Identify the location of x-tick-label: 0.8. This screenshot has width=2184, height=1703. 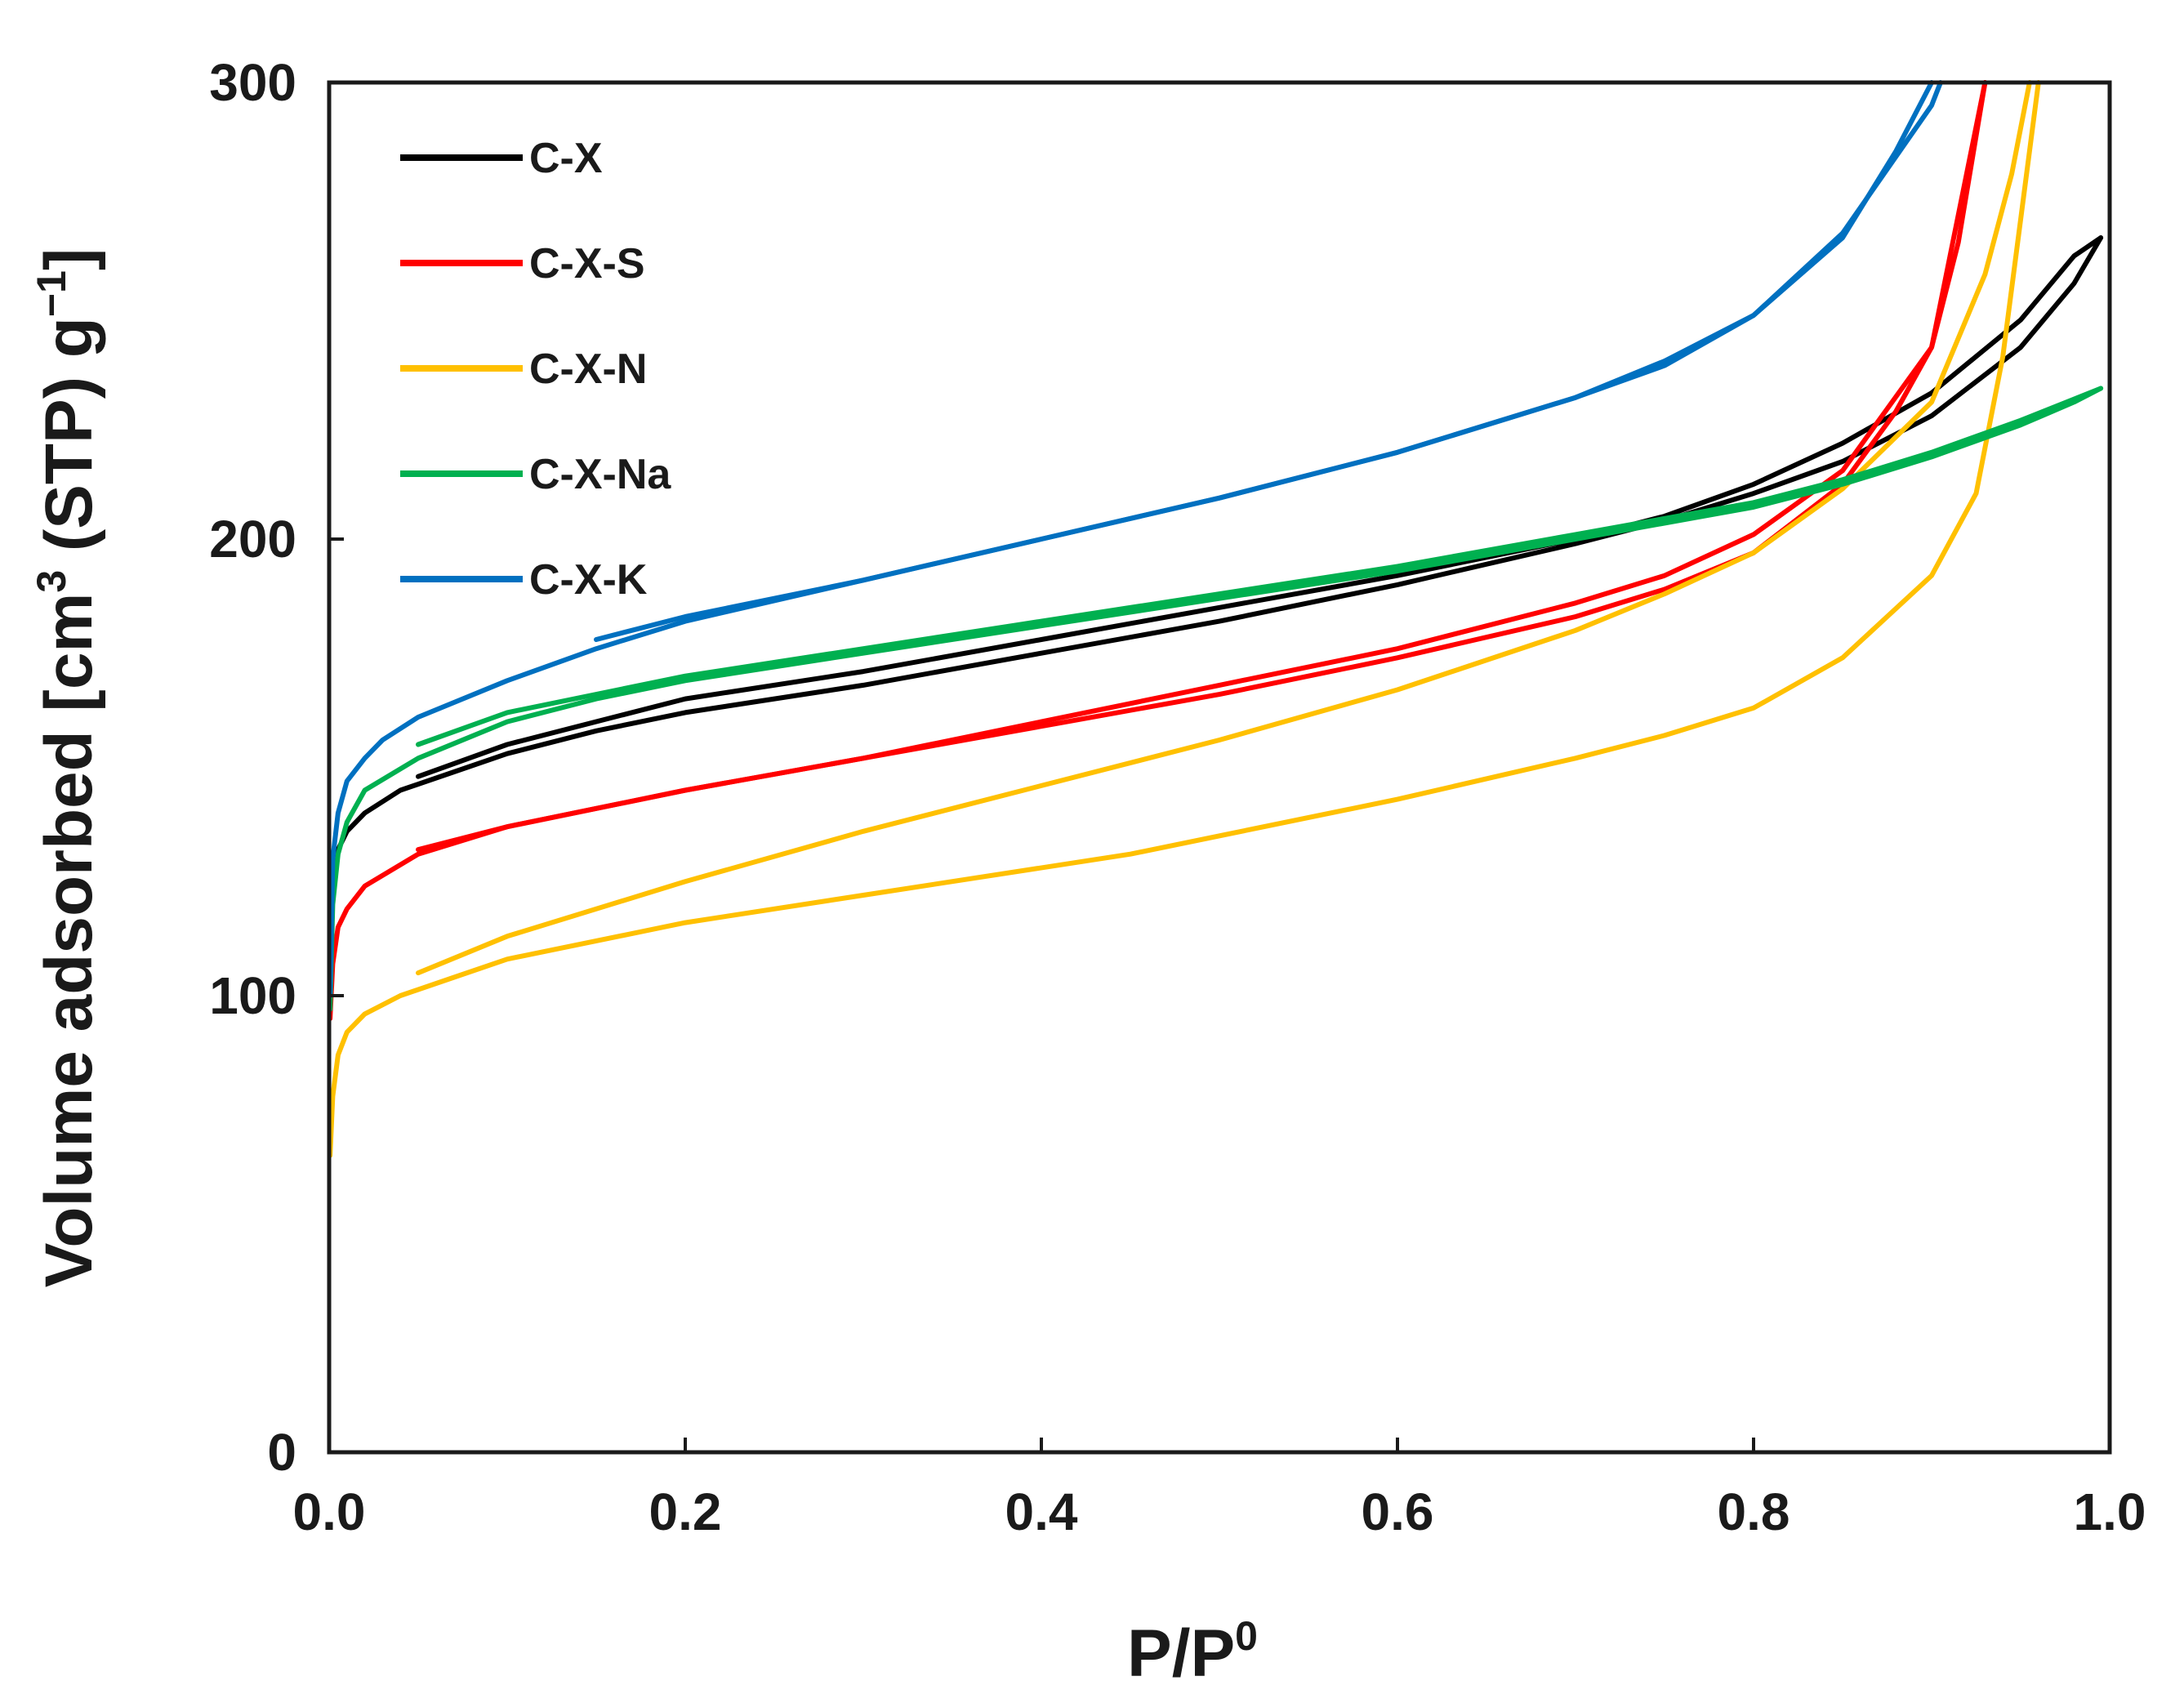
(1754, 1512).